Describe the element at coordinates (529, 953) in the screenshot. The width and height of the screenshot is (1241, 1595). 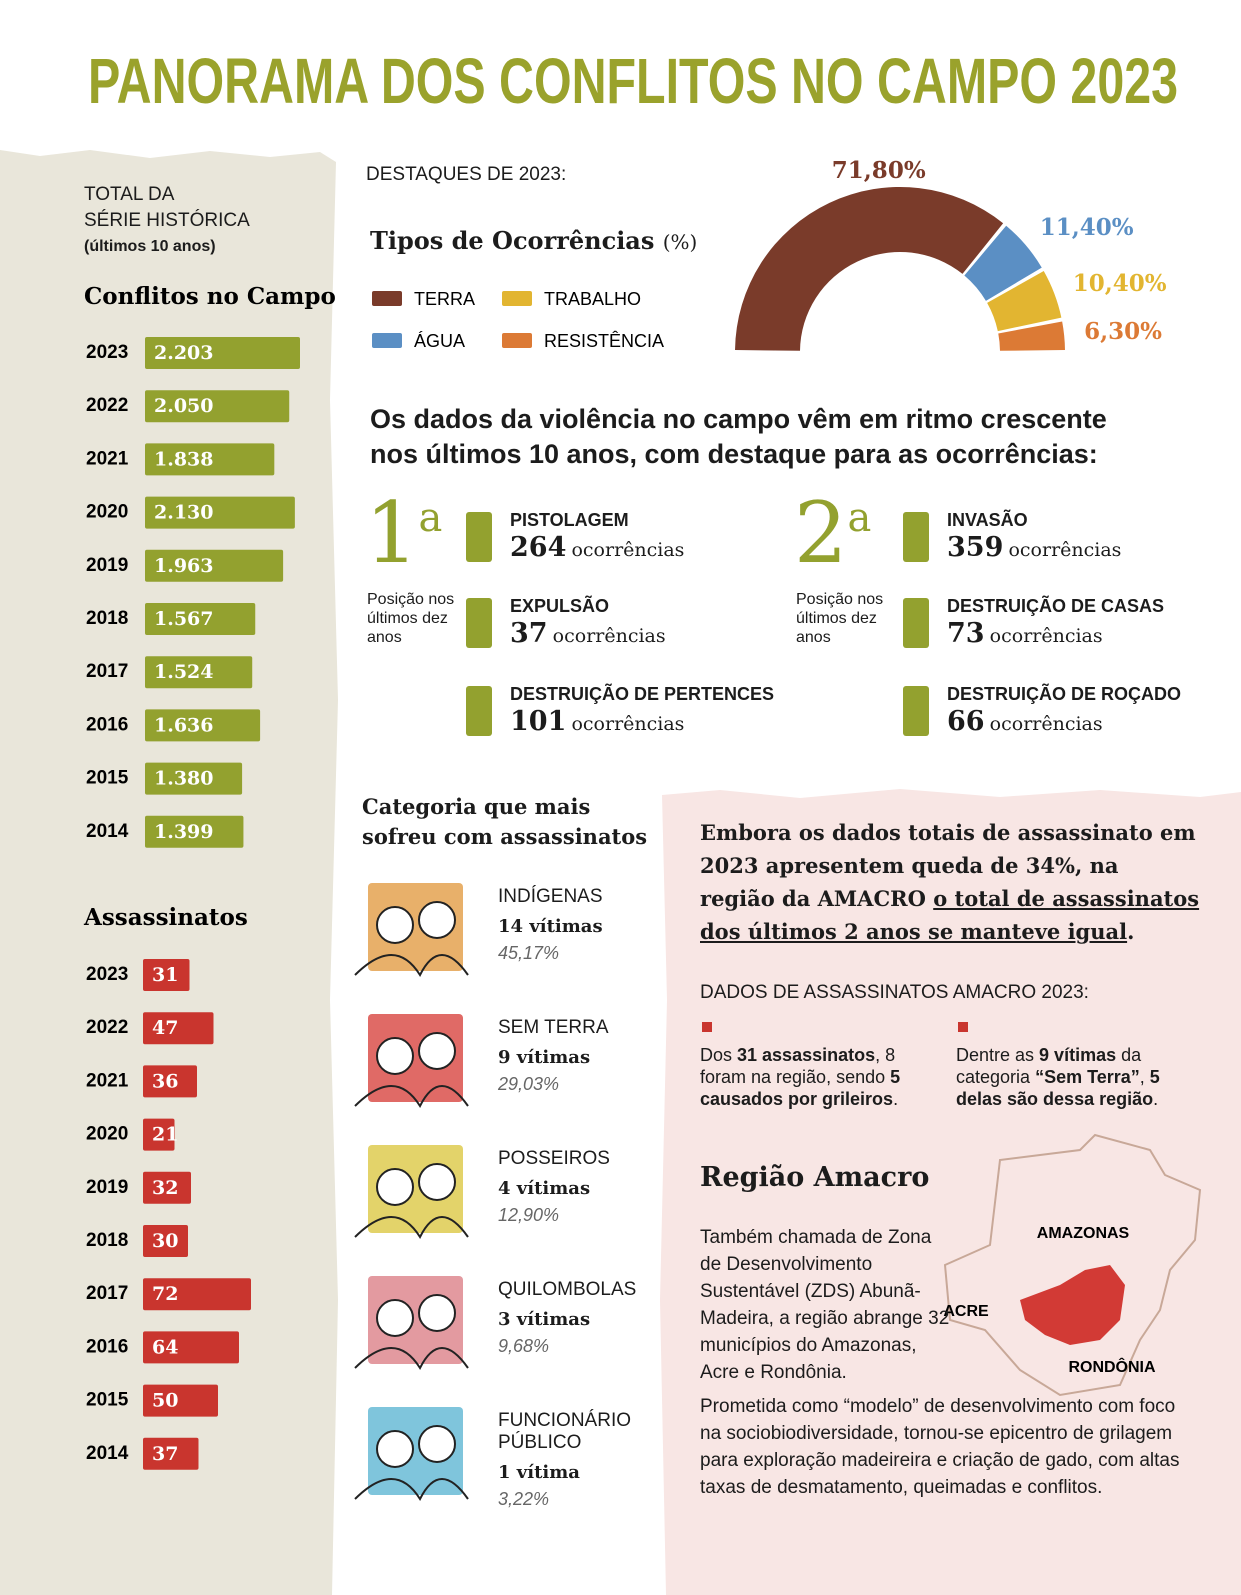
I see `victim-share: 45,17%` at that location.